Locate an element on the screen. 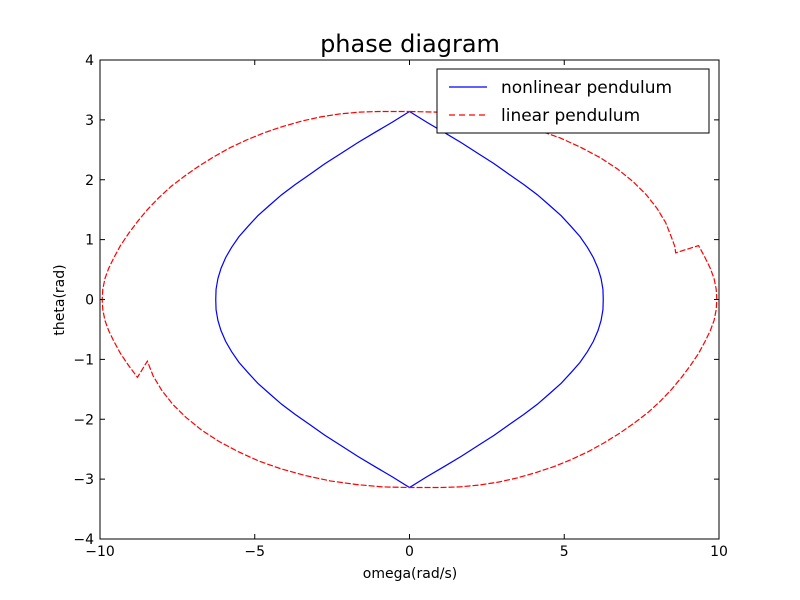 This screenshot has width=800, height=600. y-tick-label: −3 is located at coordinates (83, 480).